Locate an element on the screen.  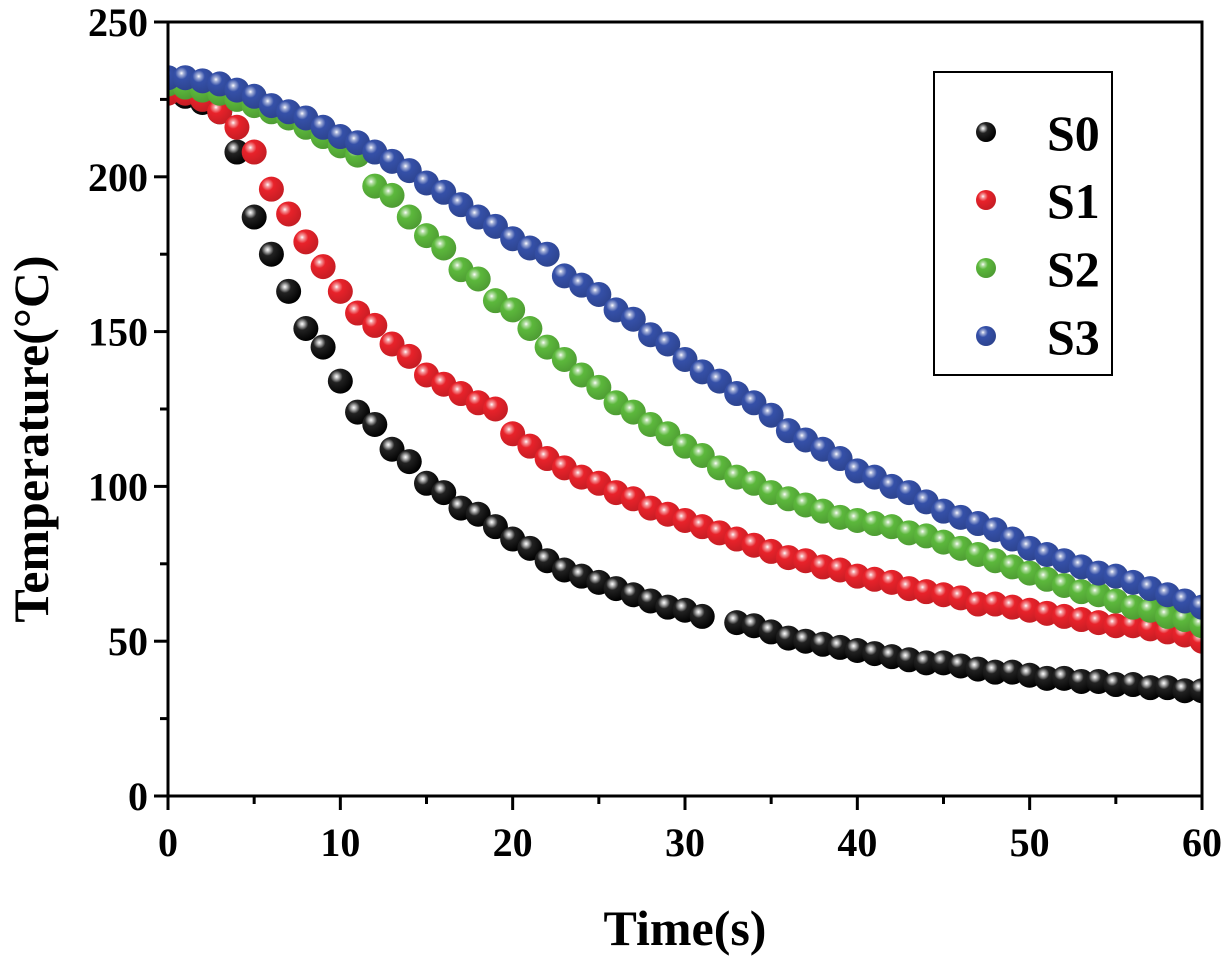
y-tick-label: 0 is located at coordinates (138, 796).